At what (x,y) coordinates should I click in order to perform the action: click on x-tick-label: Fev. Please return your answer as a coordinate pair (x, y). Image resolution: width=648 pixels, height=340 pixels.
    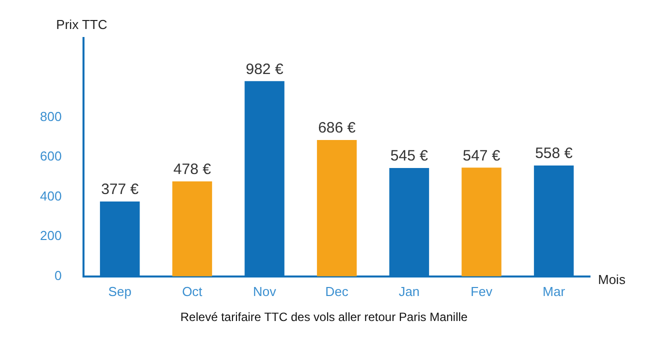
    Looking at the image, I should click on (481, 291).